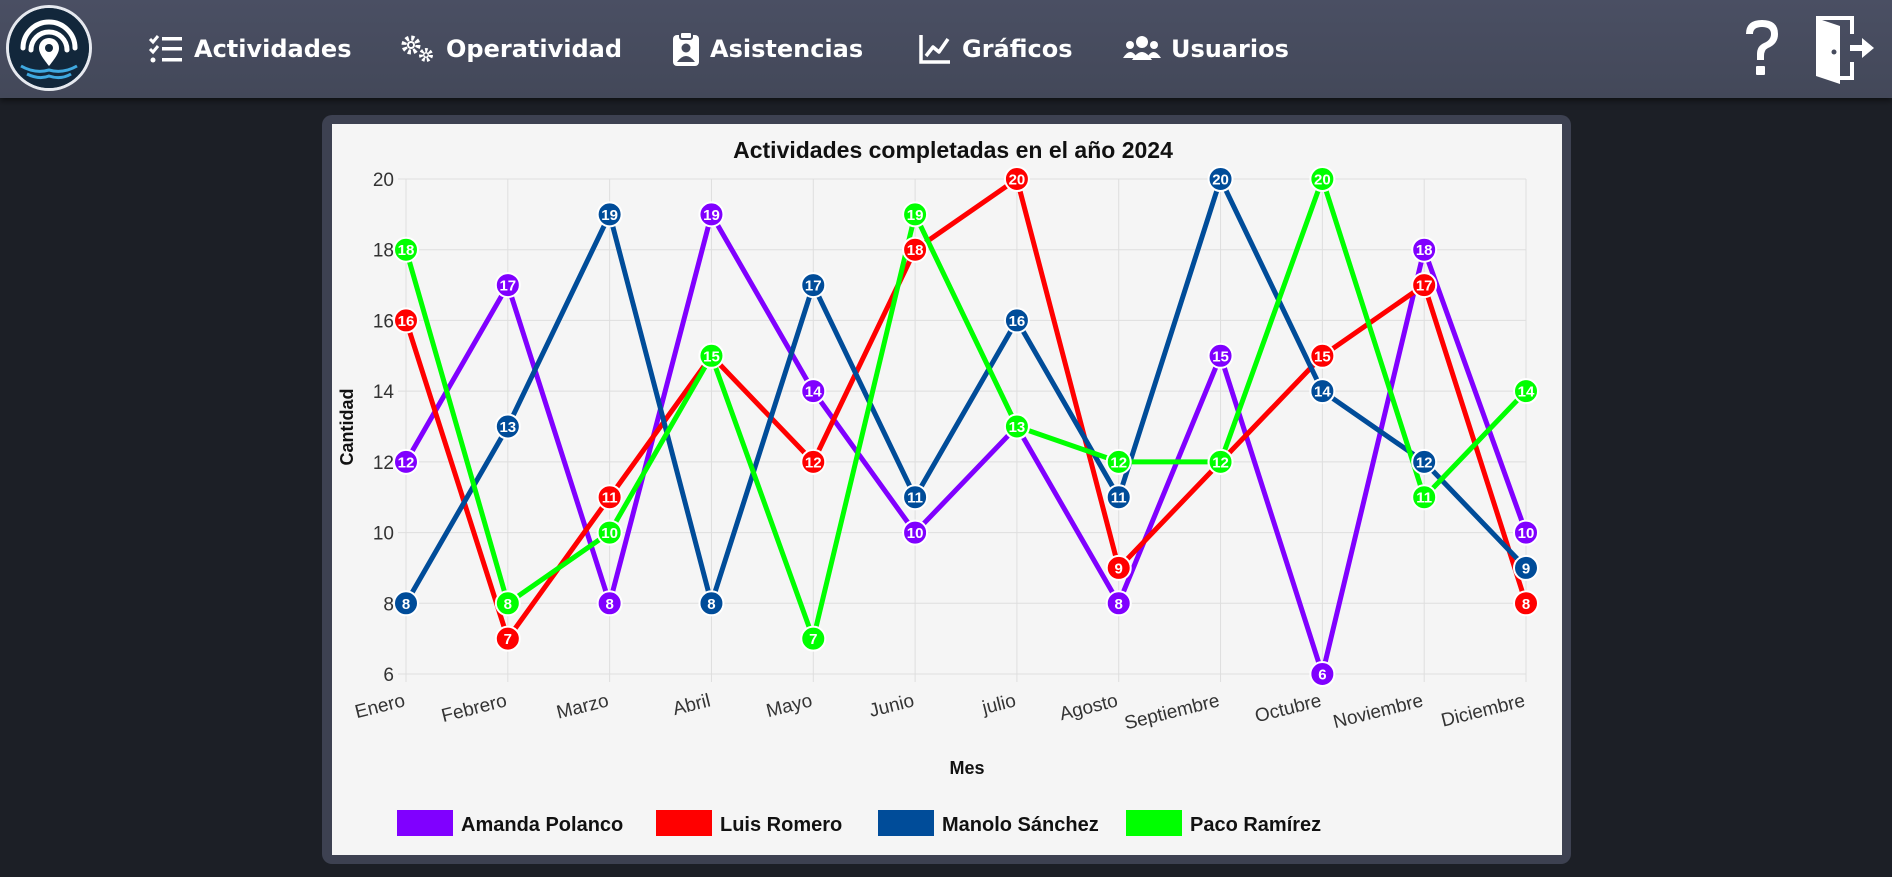 The image size is (1892, 877). What do you see at coordinates (165, 49) in the screenshot?
I see `task-list-icon` at bounding box center [165, 49].